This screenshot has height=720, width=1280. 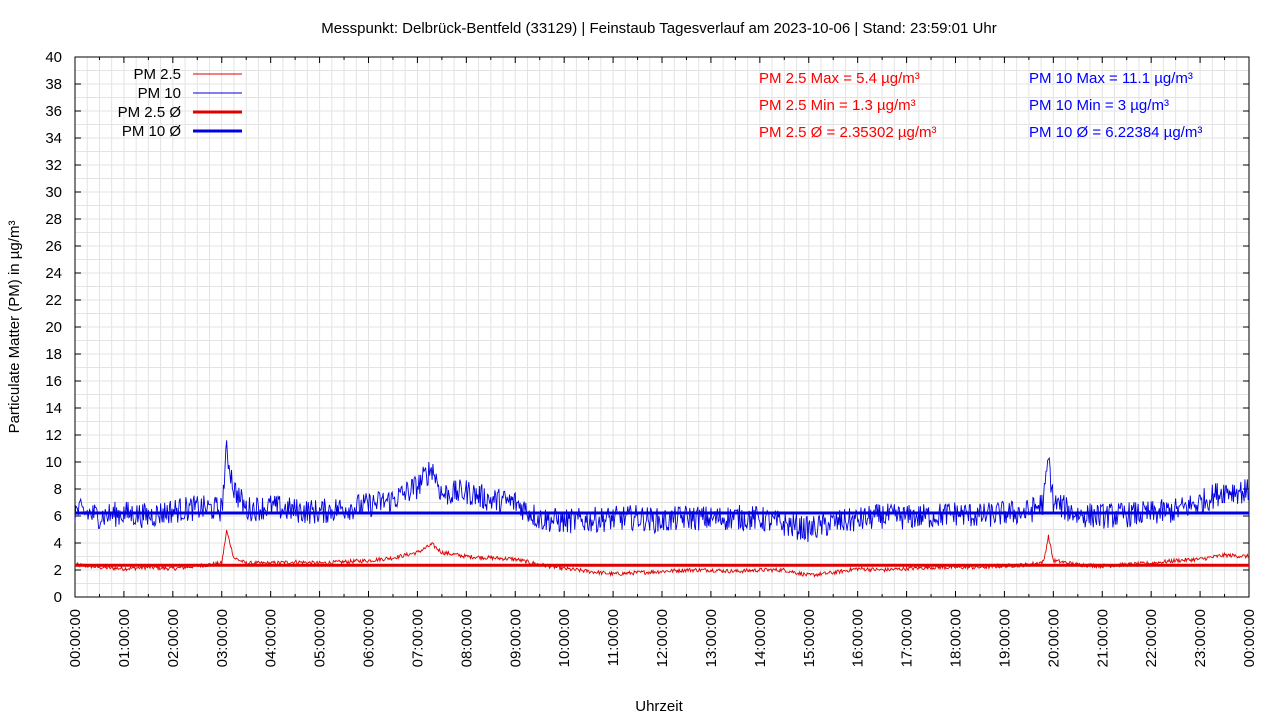 What do you see at coordinates (613, 637) in the screenshot?
I see `x-tick-label: 11:00:00` at bounding box center [613, 637].